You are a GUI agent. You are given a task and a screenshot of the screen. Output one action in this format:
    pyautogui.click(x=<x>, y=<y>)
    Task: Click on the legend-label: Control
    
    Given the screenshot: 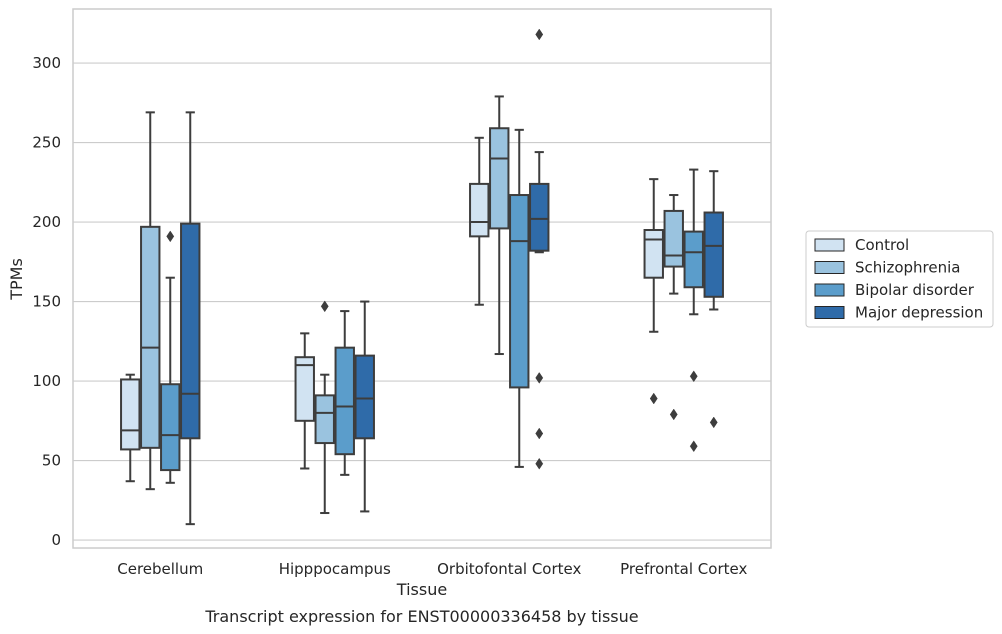 What is the action you would take?
    pyautogui.click(x=882, y=245)
    